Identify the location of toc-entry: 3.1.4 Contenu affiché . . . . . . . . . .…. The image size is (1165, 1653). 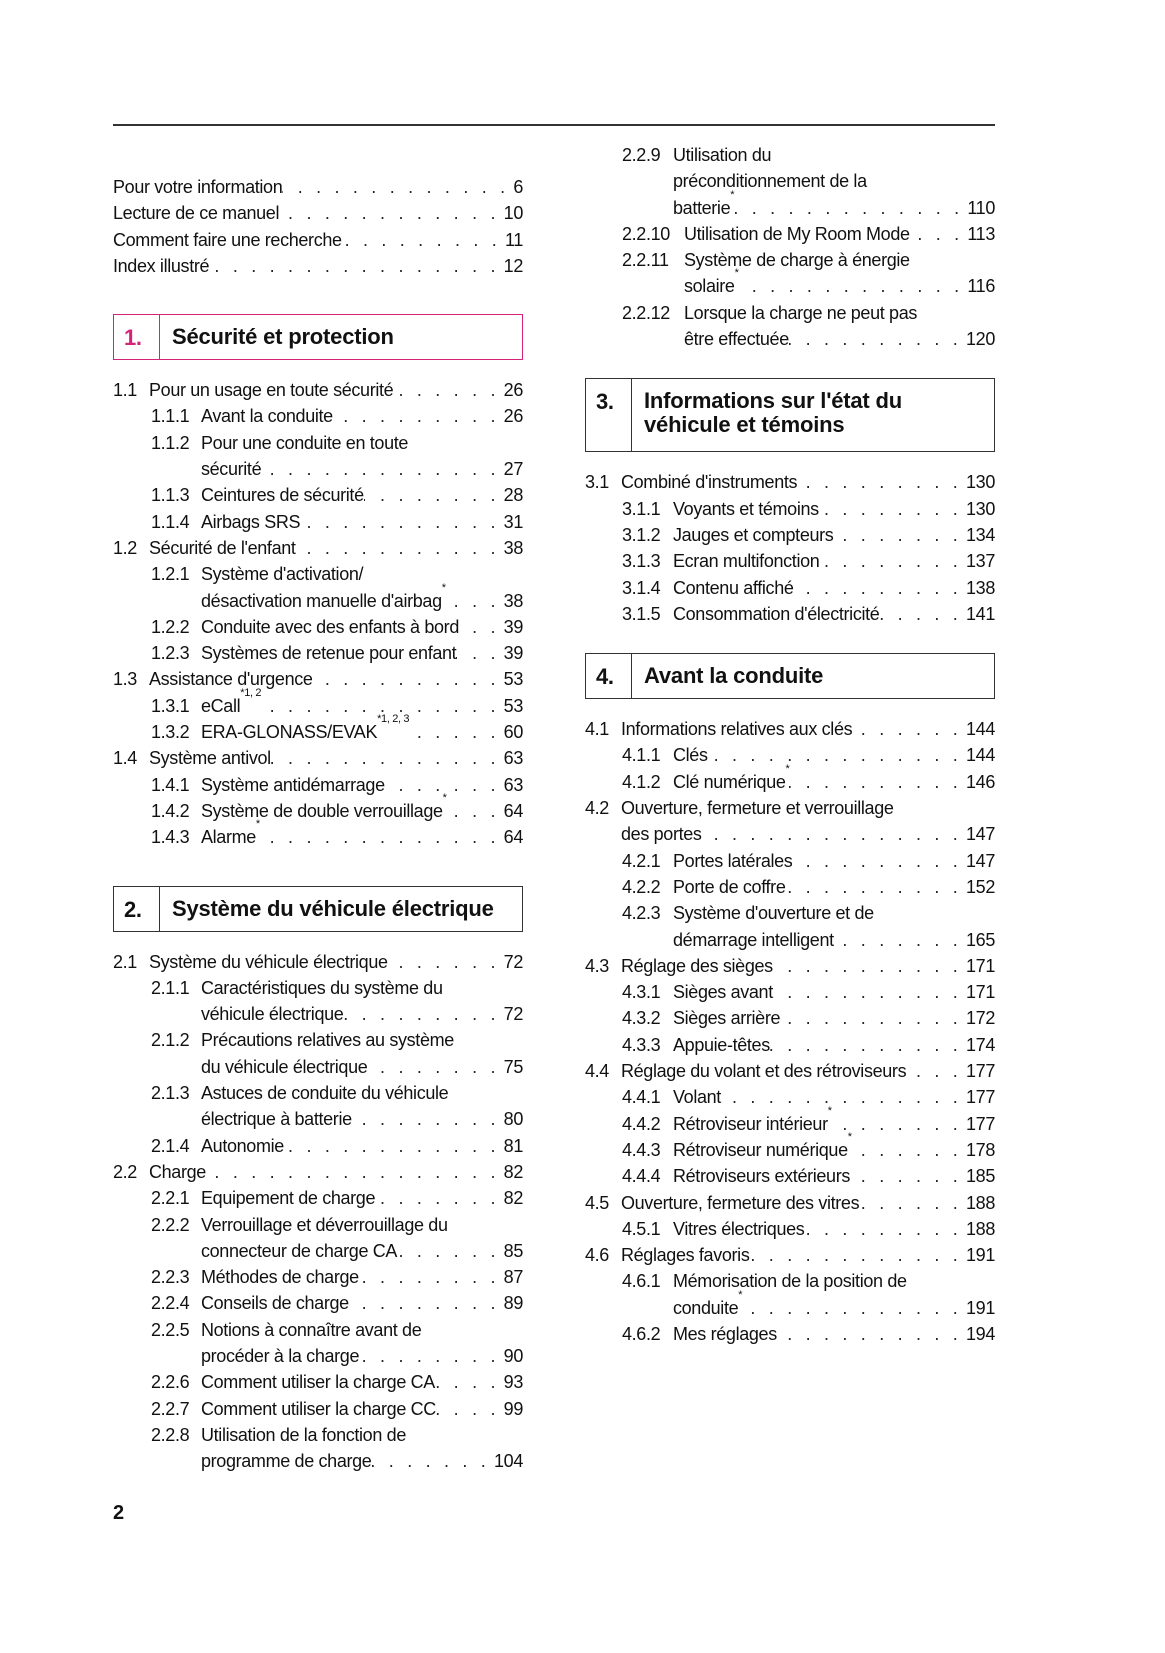
(790, 588).